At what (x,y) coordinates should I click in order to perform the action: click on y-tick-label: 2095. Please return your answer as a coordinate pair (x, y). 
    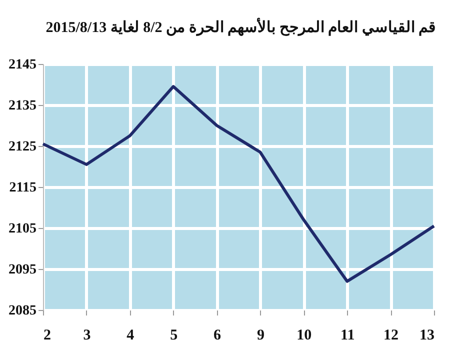
    Looking at the image, I should click on (22, 270).